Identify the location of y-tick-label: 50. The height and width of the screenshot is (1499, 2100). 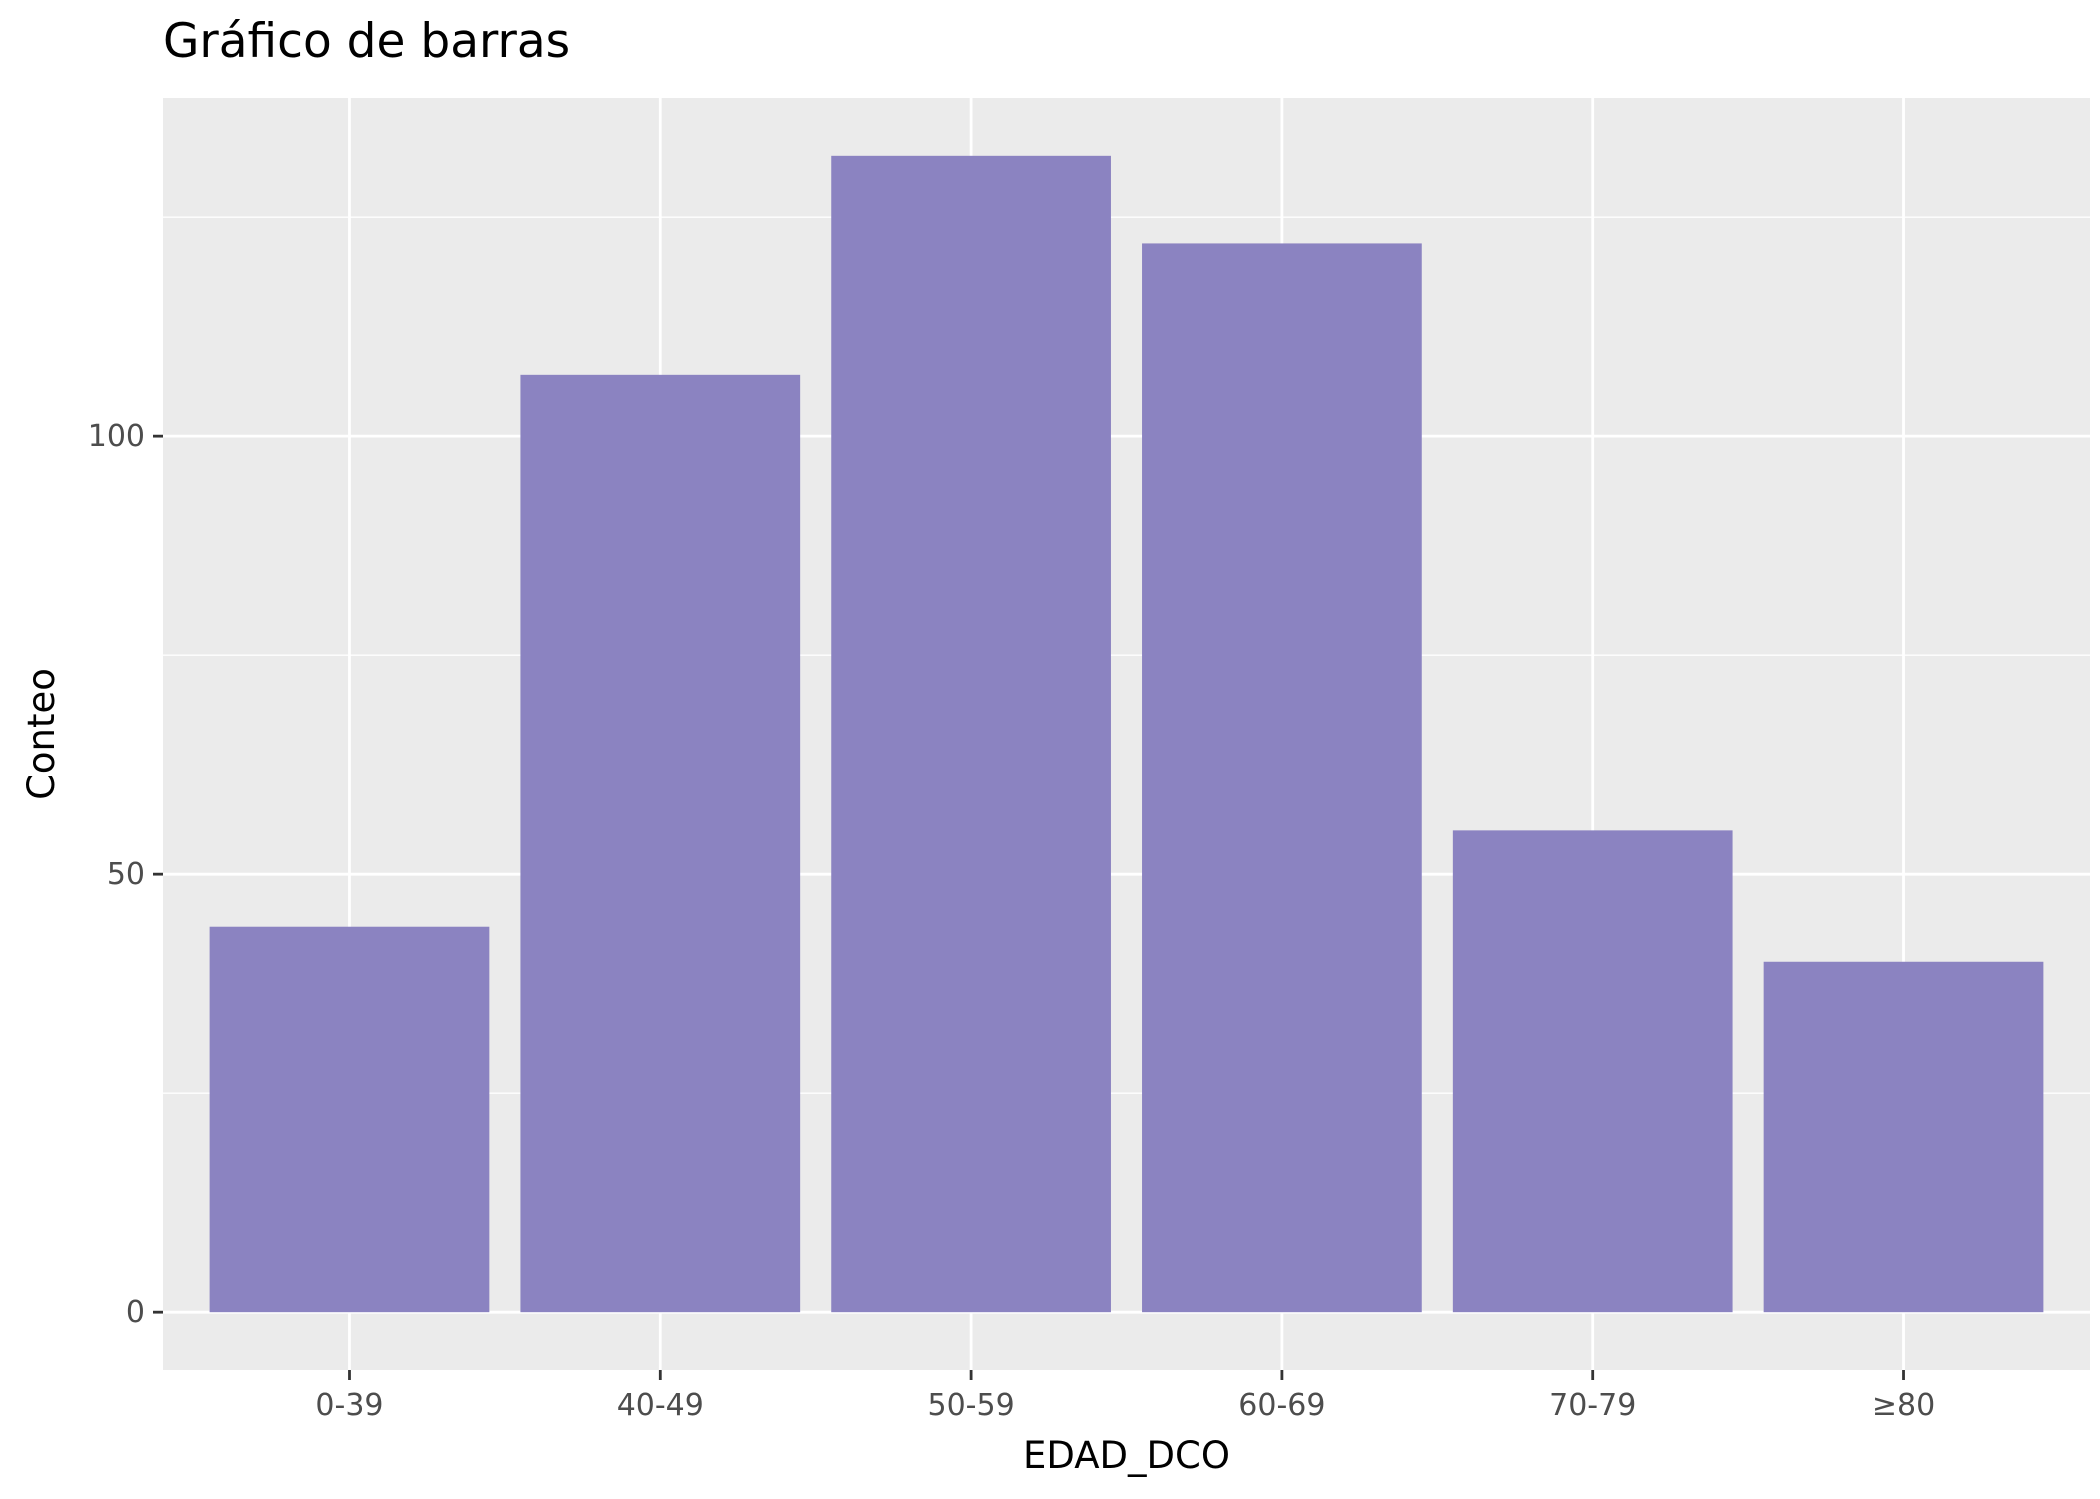
(126, 874).